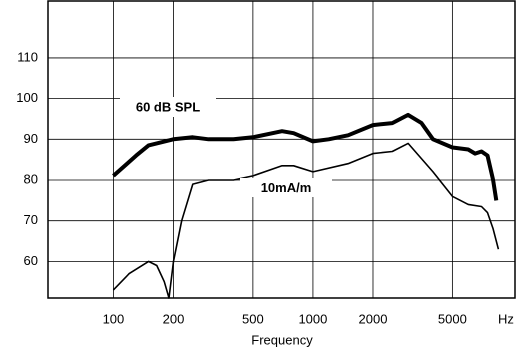 Image resolution: width=516 pixels, height=356 pixels. I want to click on x-tick-label: 2000, so click(373, 318).